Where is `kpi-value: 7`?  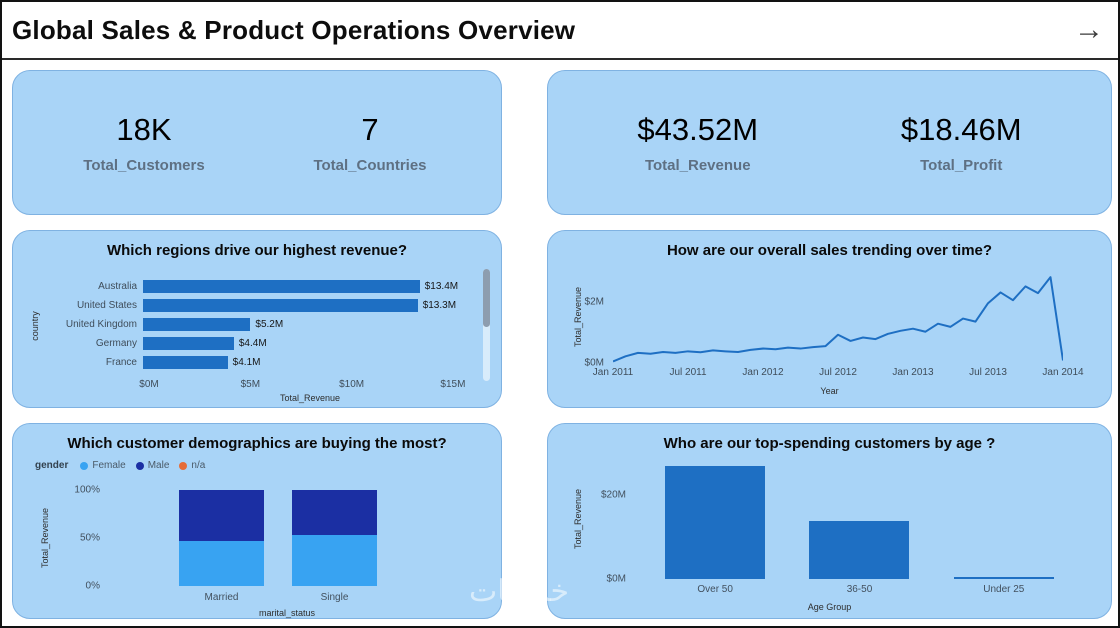 kpi-value: 7 is located at coordinates (370, 129).